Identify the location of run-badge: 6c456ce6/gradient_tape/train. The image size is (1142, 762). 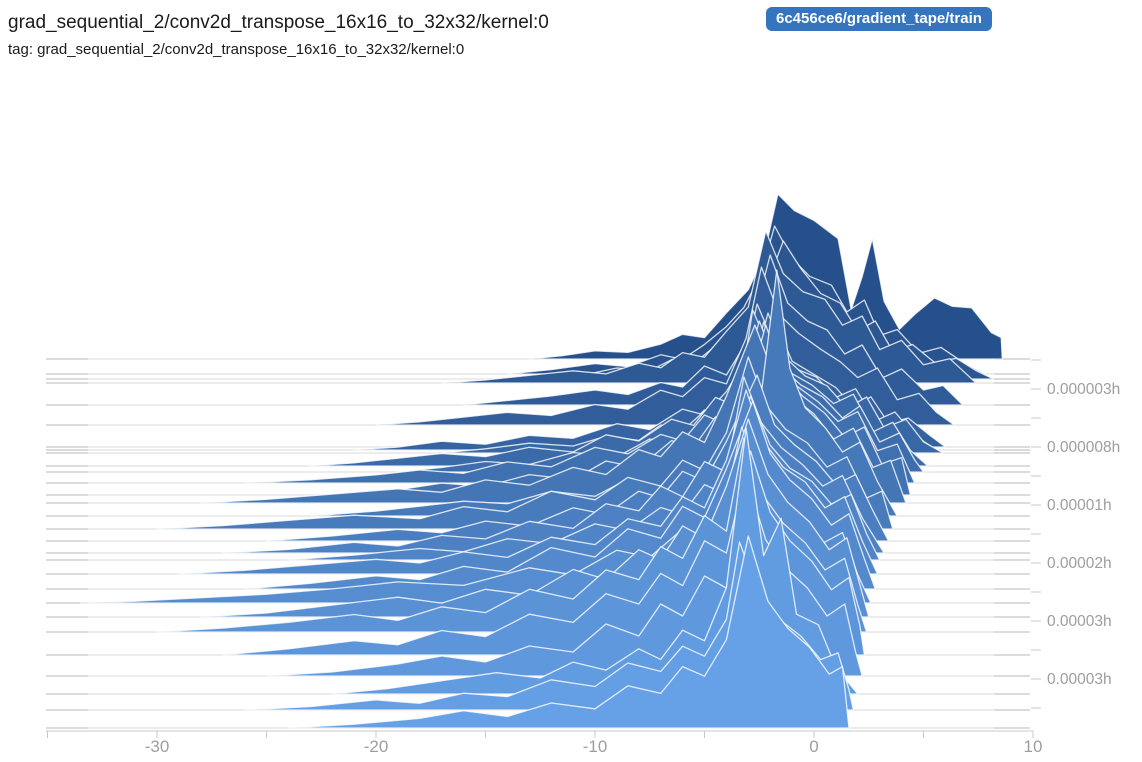
(879, 19).